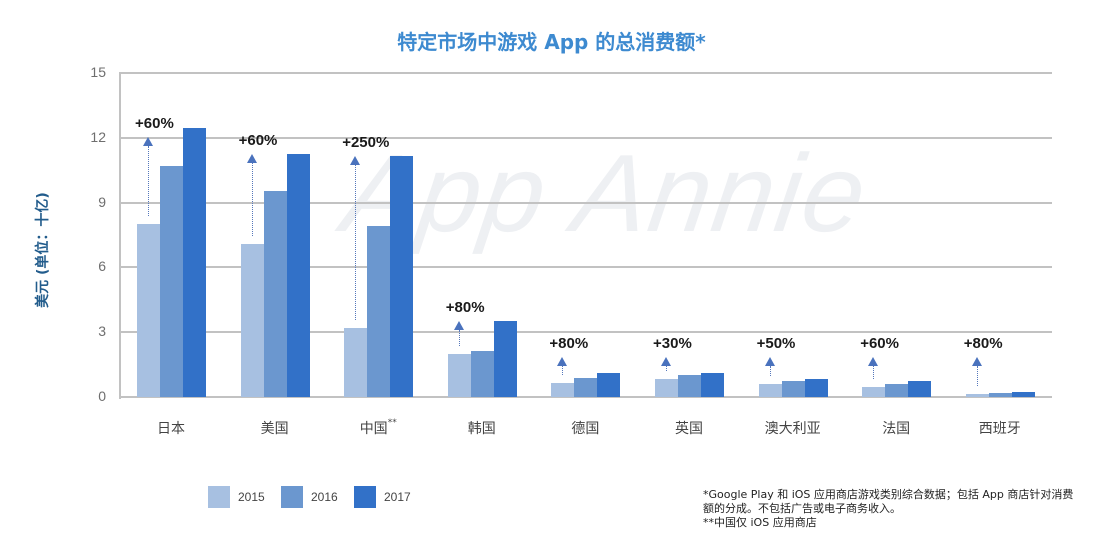 This screenshot has width=1103, height=545. What do you see at coordinates (896, 429) in the screenshot?
I see `x-tick-label: 法国` at bounding box center [896, 429].